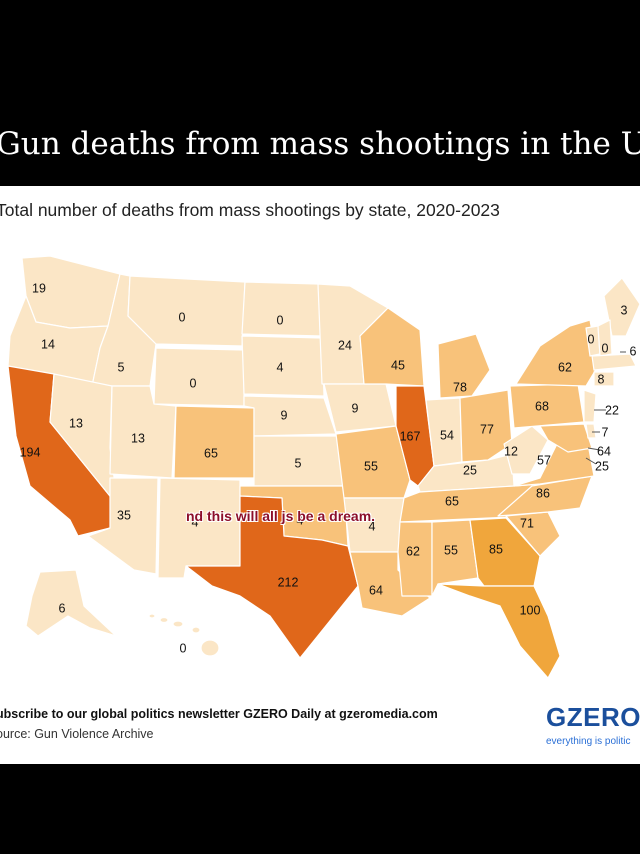  What do you see at coordinates (280, 367) in the screenshot?
I see `label-SD: 4` at bounding box center [280, 367].